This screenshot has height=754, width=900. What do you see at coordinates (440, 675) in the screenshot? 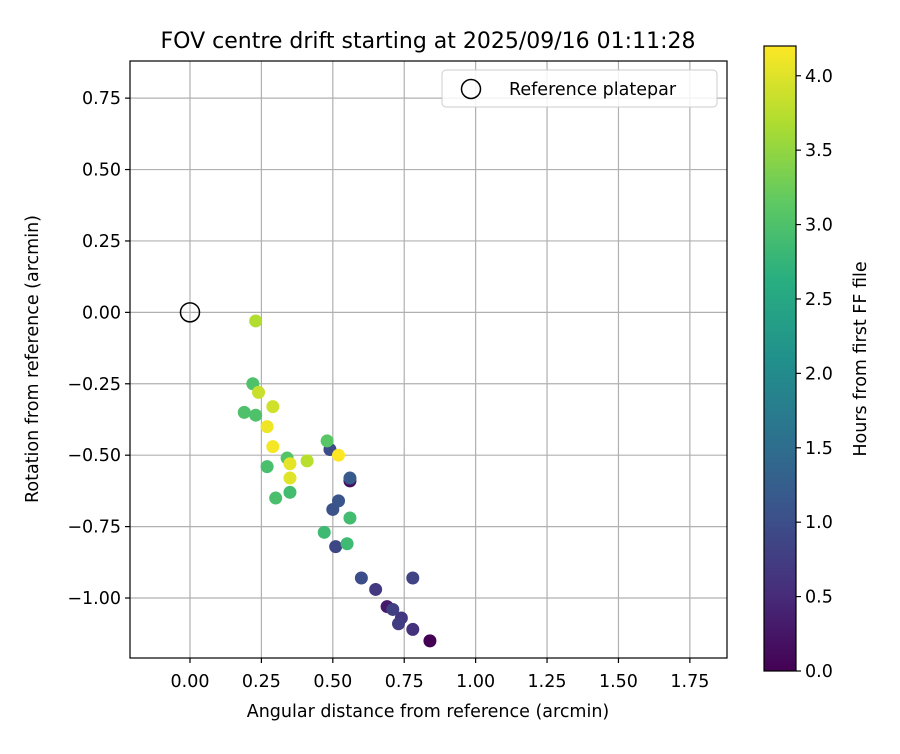
I see `x-axis-ticks: 0.00 0.25 0.50 0.75 1.00 1.25 1.50 1.75` at bounding box center [440, 675].